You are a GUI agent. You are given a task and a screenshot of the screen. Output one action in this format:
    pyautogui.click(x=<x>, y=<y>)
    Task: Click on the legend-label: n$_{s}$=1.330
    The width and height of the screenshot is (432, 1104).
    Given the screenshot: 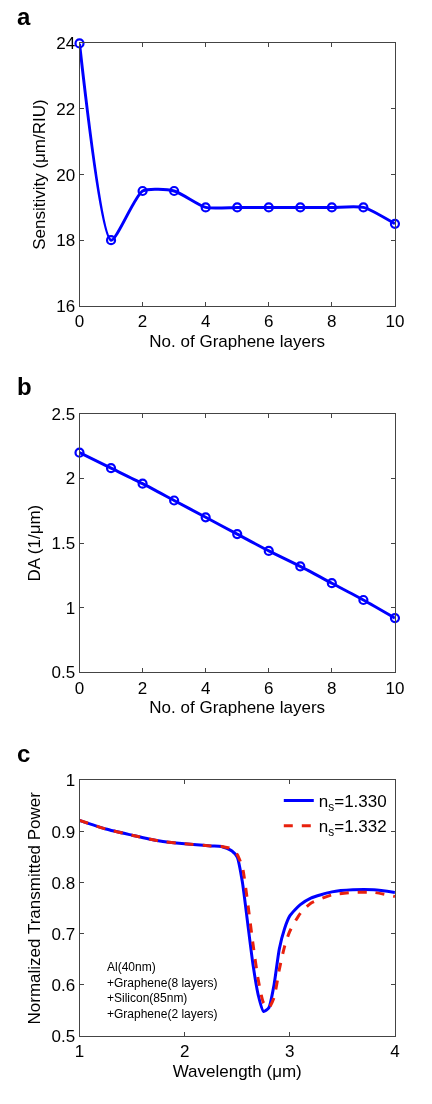 What is the action you would take?
    pyautogui.click(x=352, y=803)
    